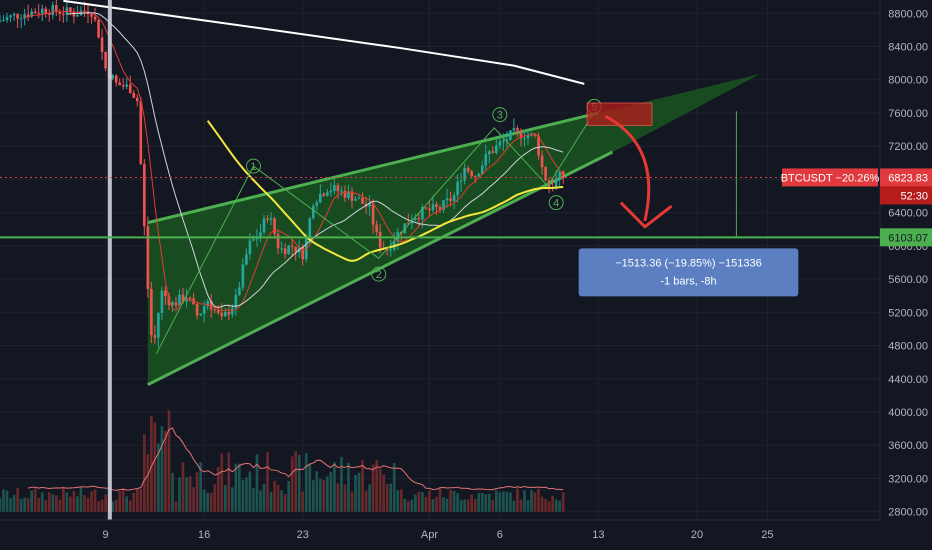 This screenshot has height=550, width=932. I want to click on price-tick-label: 8800.00, so click(908, 14).